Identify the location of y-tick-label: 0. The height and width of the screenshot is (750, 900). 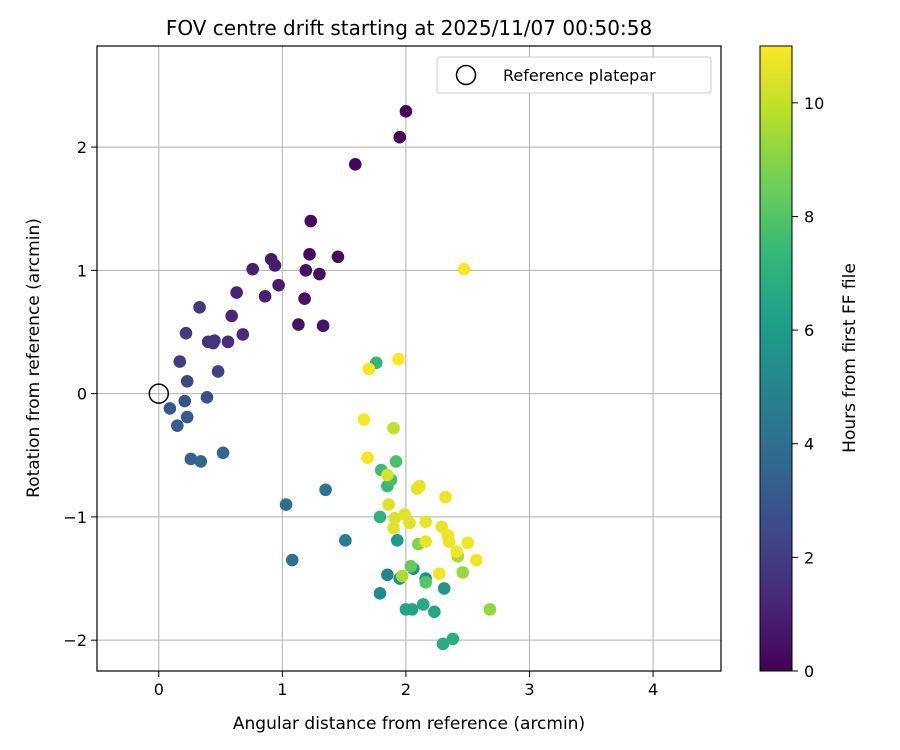
(82, 394).